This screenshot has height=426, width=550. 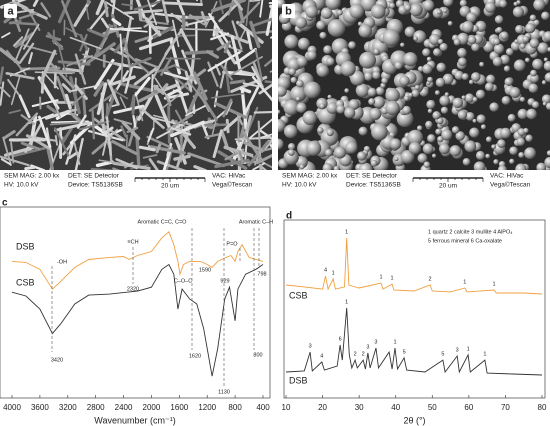 What do you see at coordinates (224, 281) in the screenshot?
I see `annotation: 929` at bounding box center [224, 281].